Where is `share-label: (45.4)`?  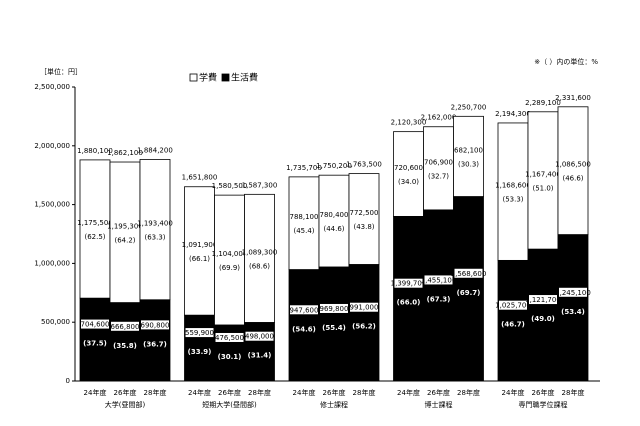
share-label: (45.4) is located at coordinates (303, 231).